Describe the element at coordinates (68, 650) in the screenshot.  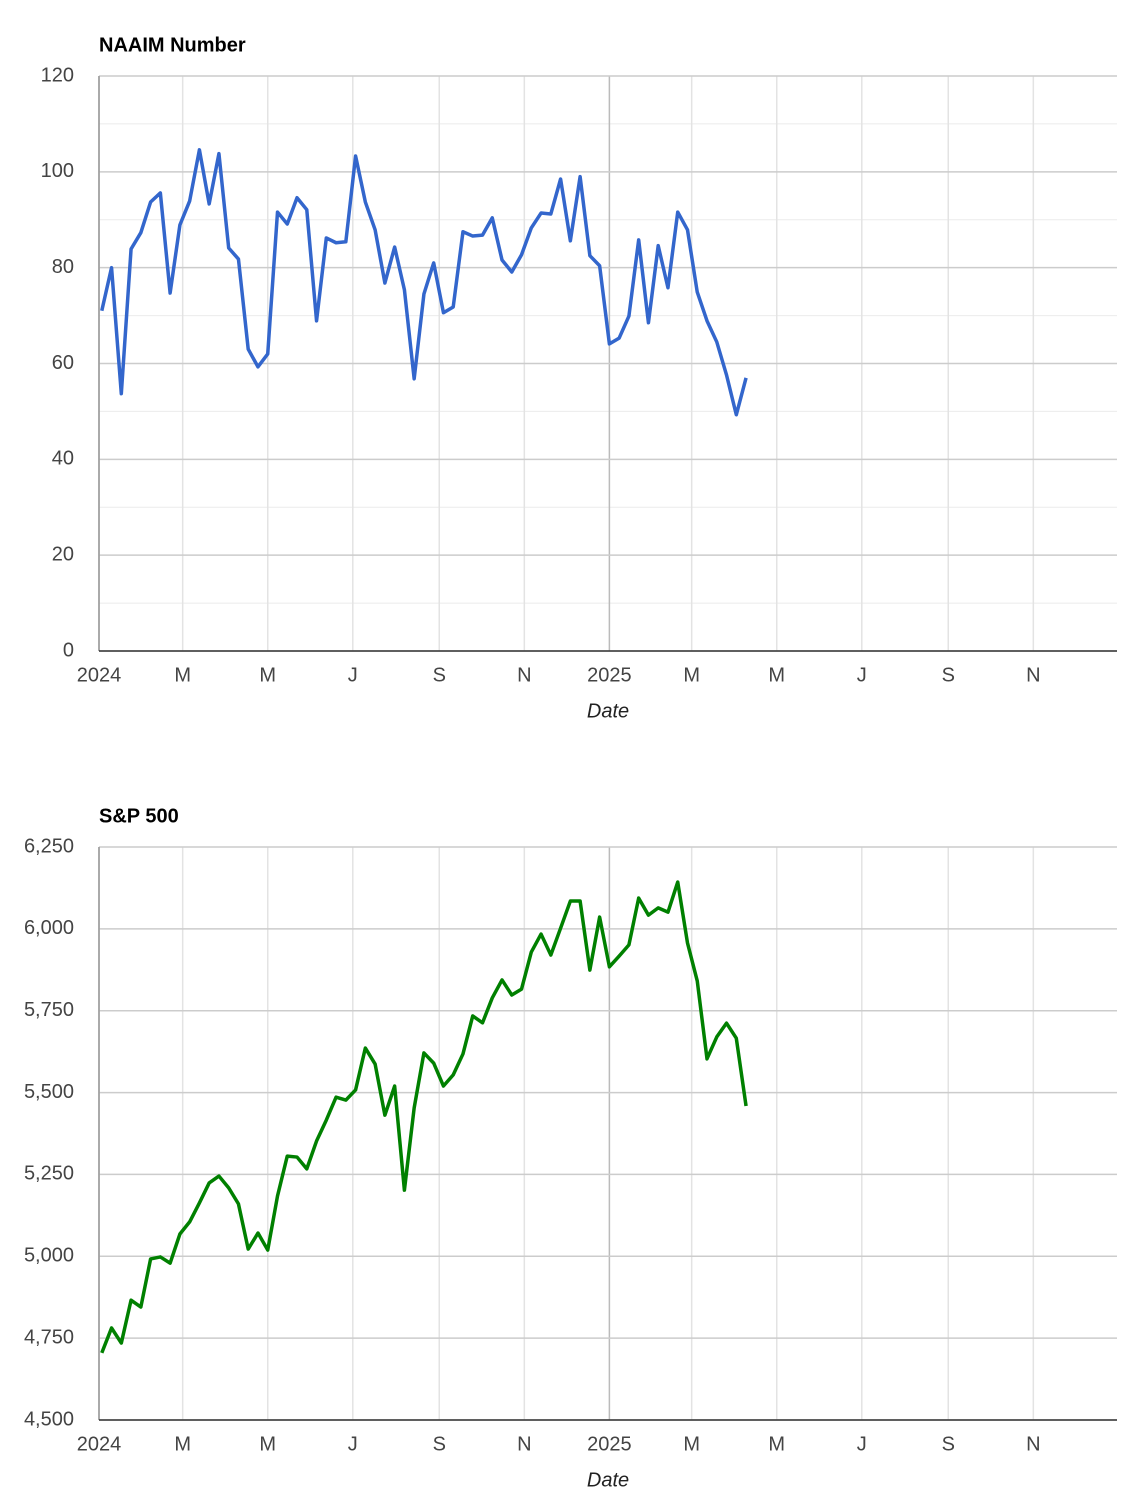
I see `y-tick-label: 0` at that location.